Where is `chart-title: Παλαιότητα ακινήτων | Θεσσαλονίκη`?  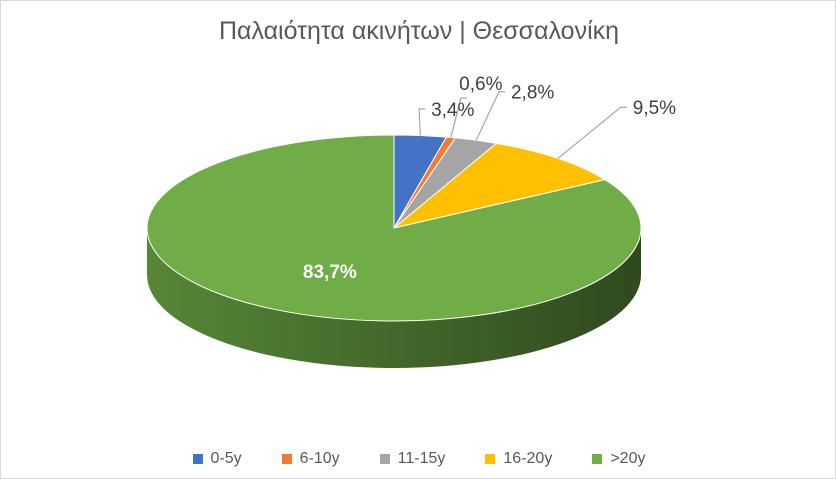 chart-title: Παλαιότητα ακινήτων | Θεσσαλονίκη is located at coordinates (419, 31).